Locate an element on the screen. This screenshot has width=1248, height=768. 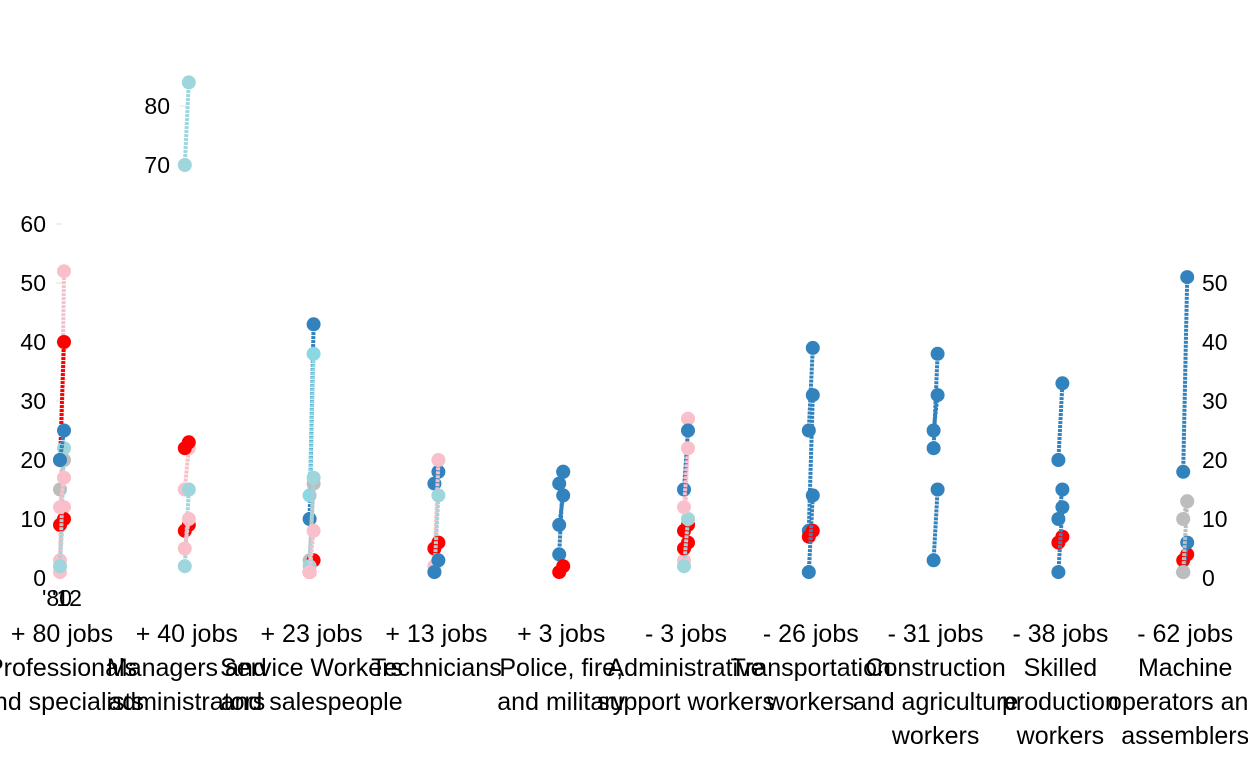
category-name-label: and specialists is located at coordinates (72, 702).